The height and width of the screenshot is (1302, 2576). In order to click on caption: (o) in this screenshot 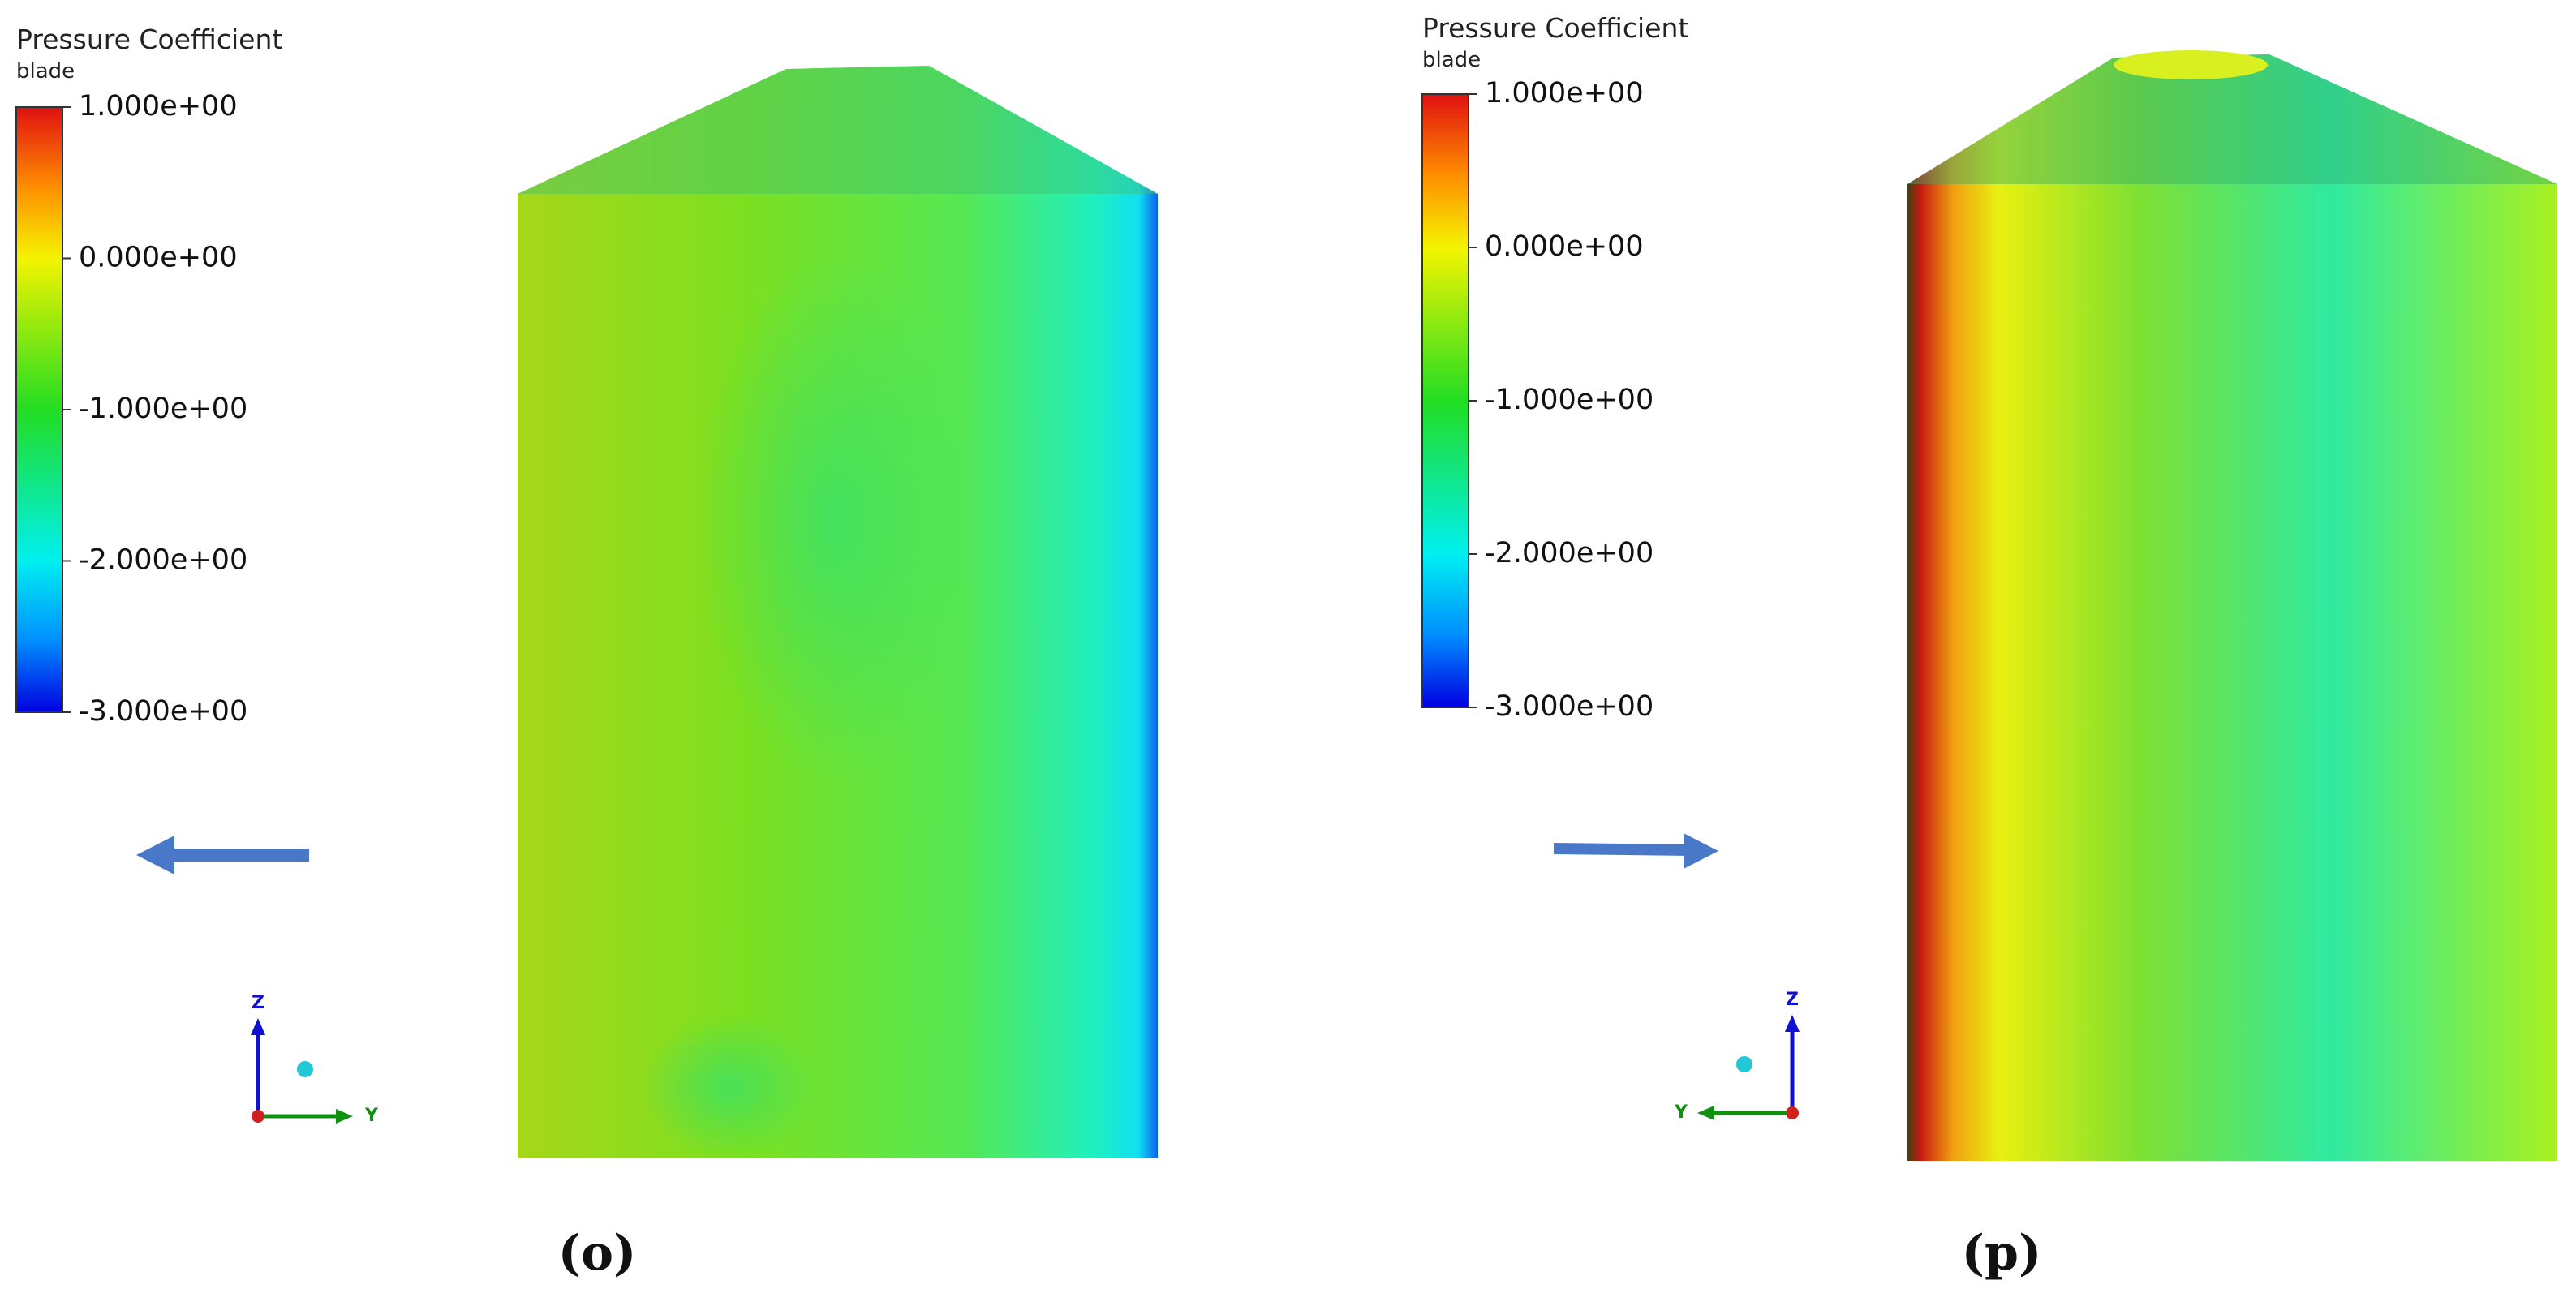, I will do `click(598, 1253)`.